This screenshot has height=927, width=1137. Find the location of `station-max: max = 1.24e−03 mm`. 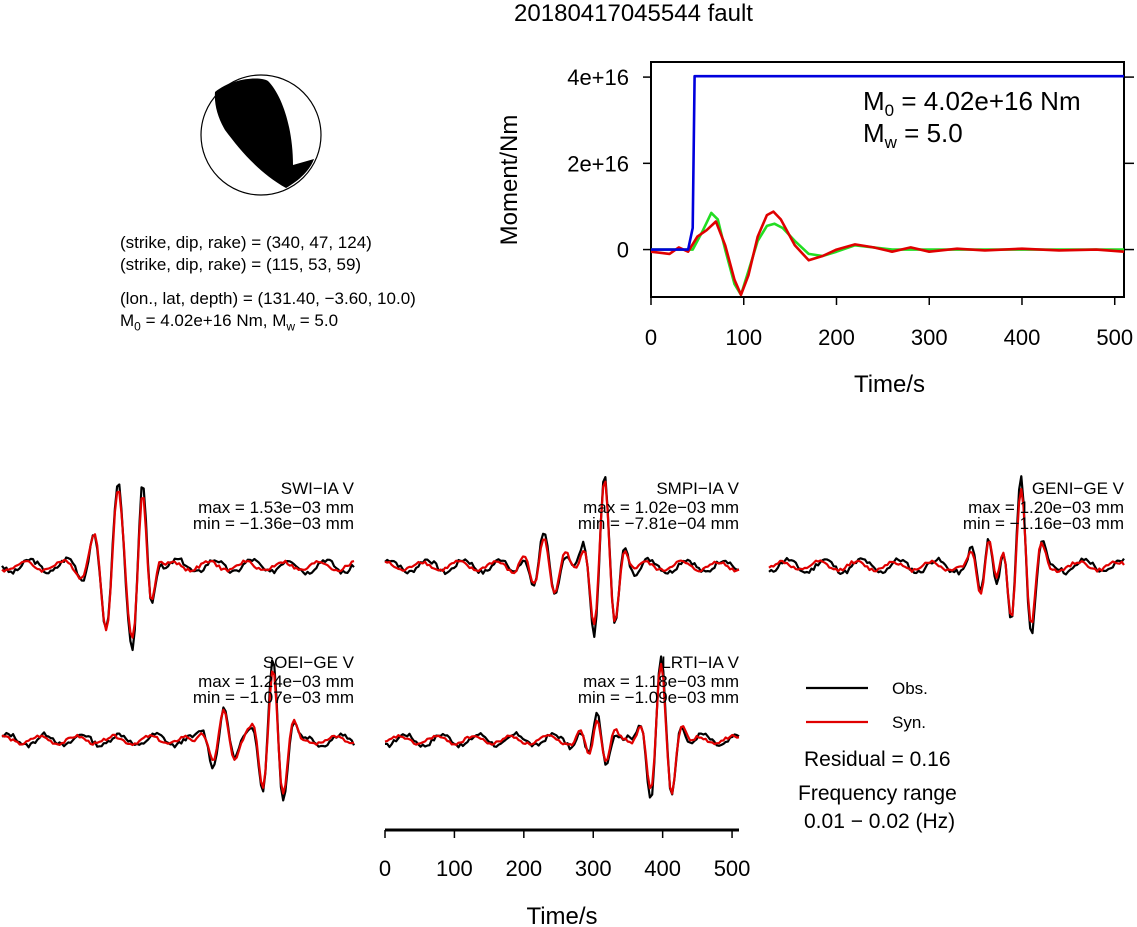

station-max: max = 1.24e−03 mm is located at coordinates (276, 681).